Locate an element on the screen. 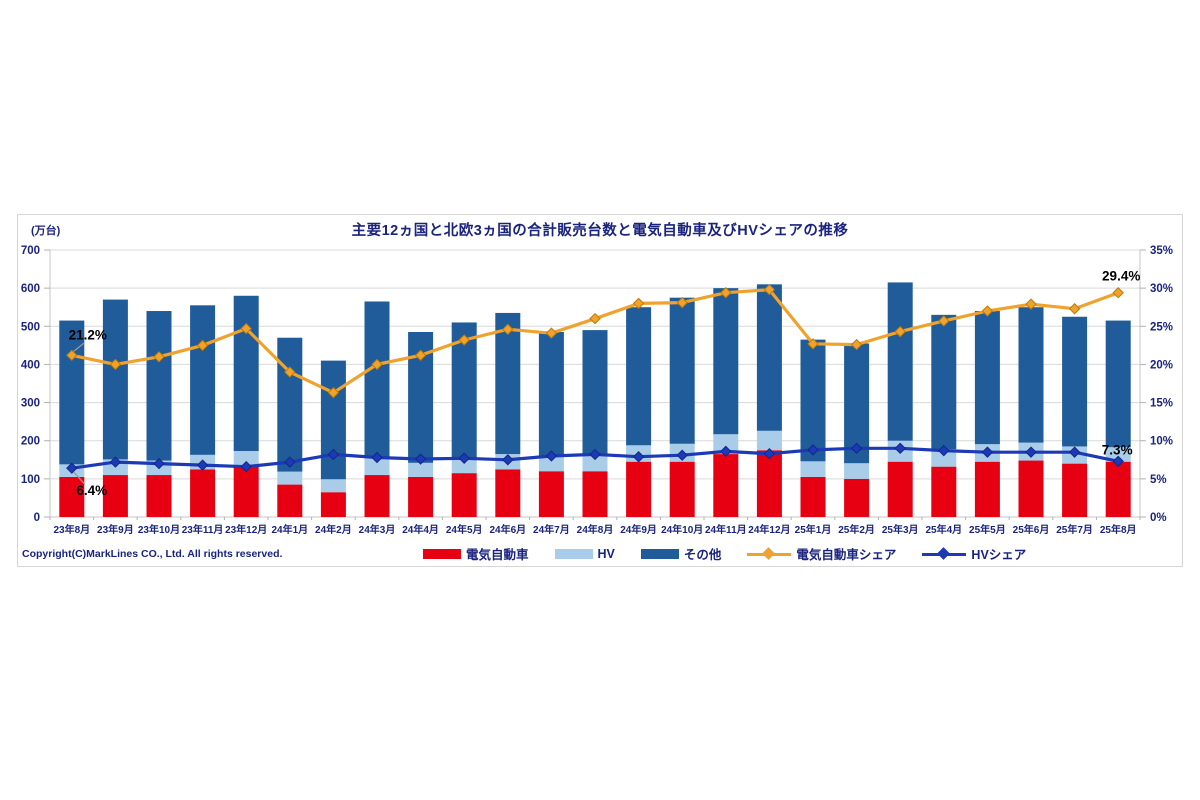 This screenshot has height=800, width=1200. x-axis-label: 25年5月 is located at coordinates (987, 529).